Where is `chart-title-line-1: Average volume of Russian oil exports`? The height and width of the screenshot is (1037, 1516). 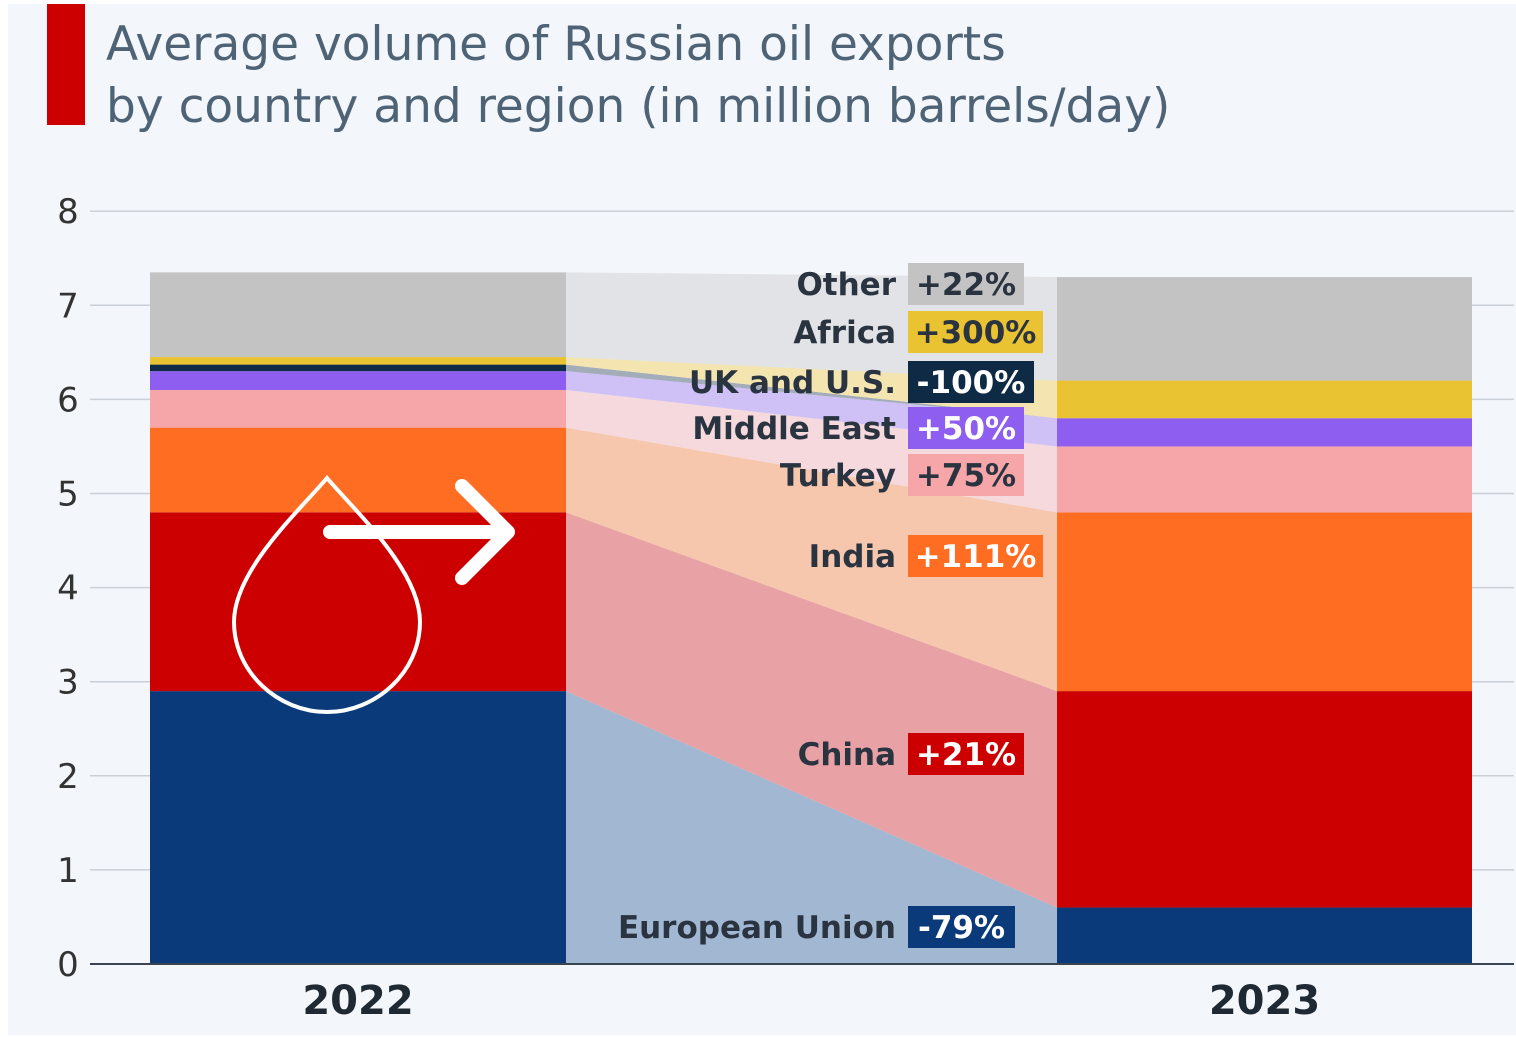
chart-title-line-1: Average volume of Russian oil exports is located at coordinates (556, 44).